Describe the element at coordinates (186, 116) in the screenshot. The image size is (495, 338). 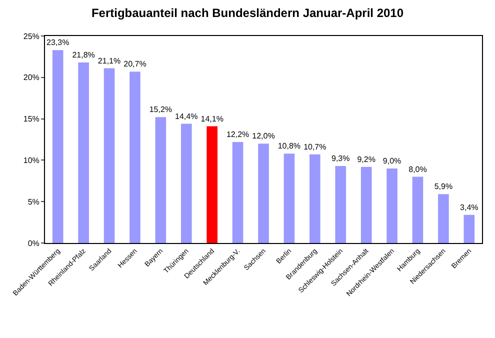
I see `data-label: 14,4%` at that location.